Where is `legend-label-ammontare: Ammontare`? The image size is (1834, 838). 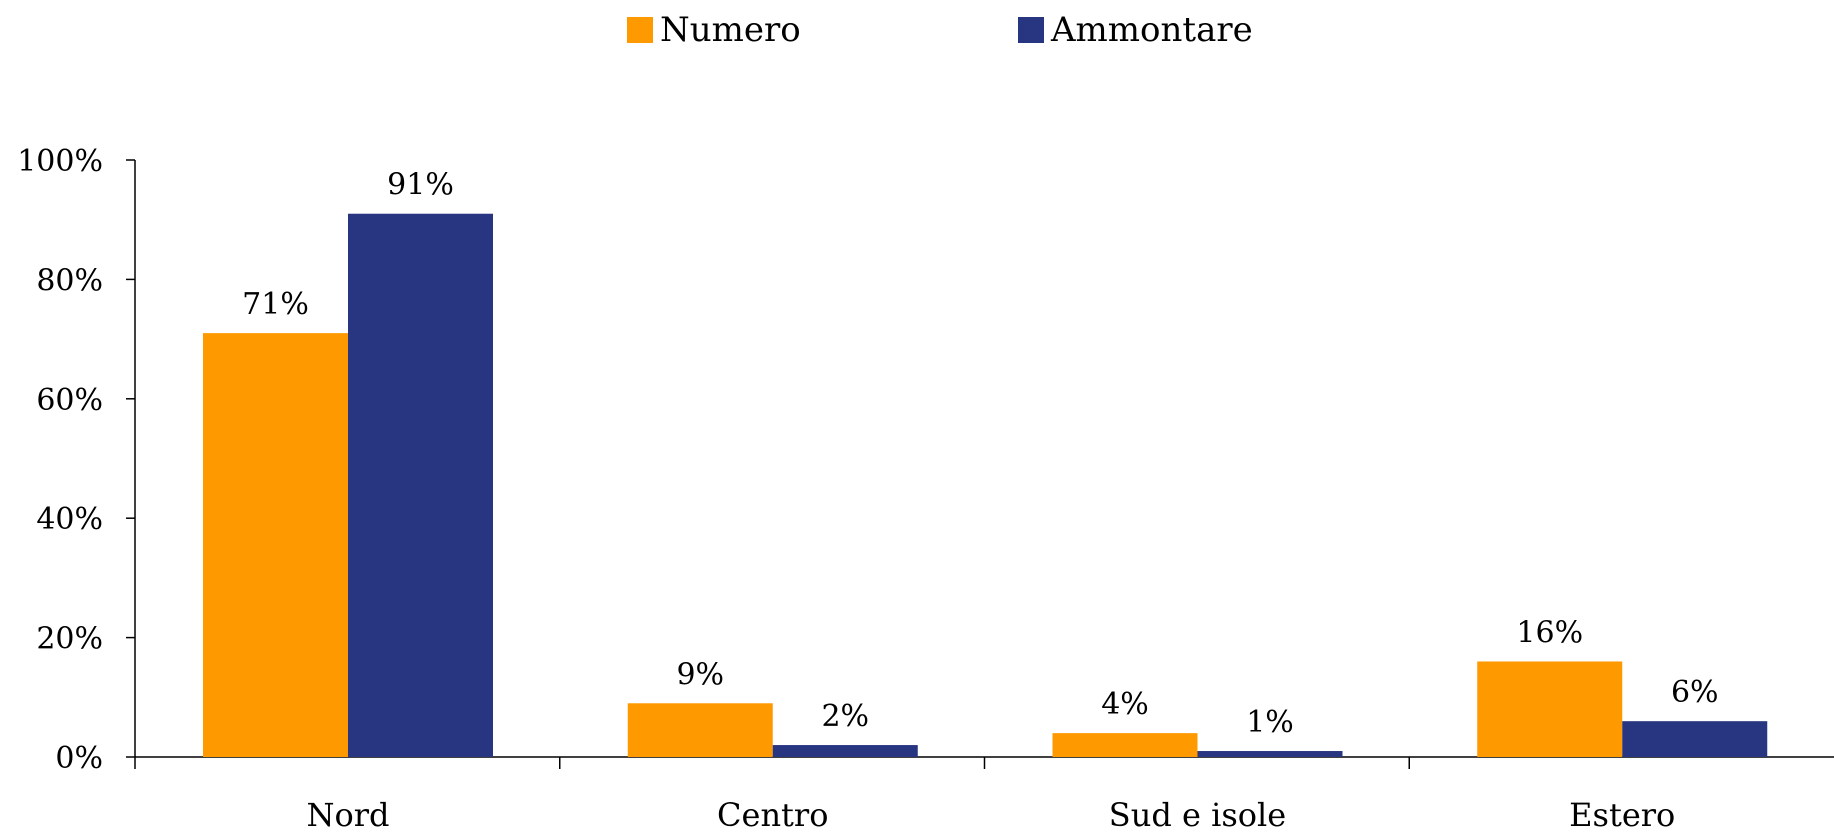
legend-label-ammontare: Ammontare is located at coordinates (1151, 30).